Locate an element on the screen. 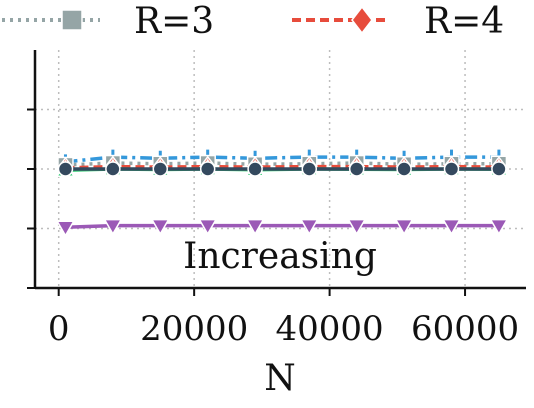 This screenshot has width=534, height=408. x-ticks: 0 20000 40000 60000 is located at coordinates (283, 318).